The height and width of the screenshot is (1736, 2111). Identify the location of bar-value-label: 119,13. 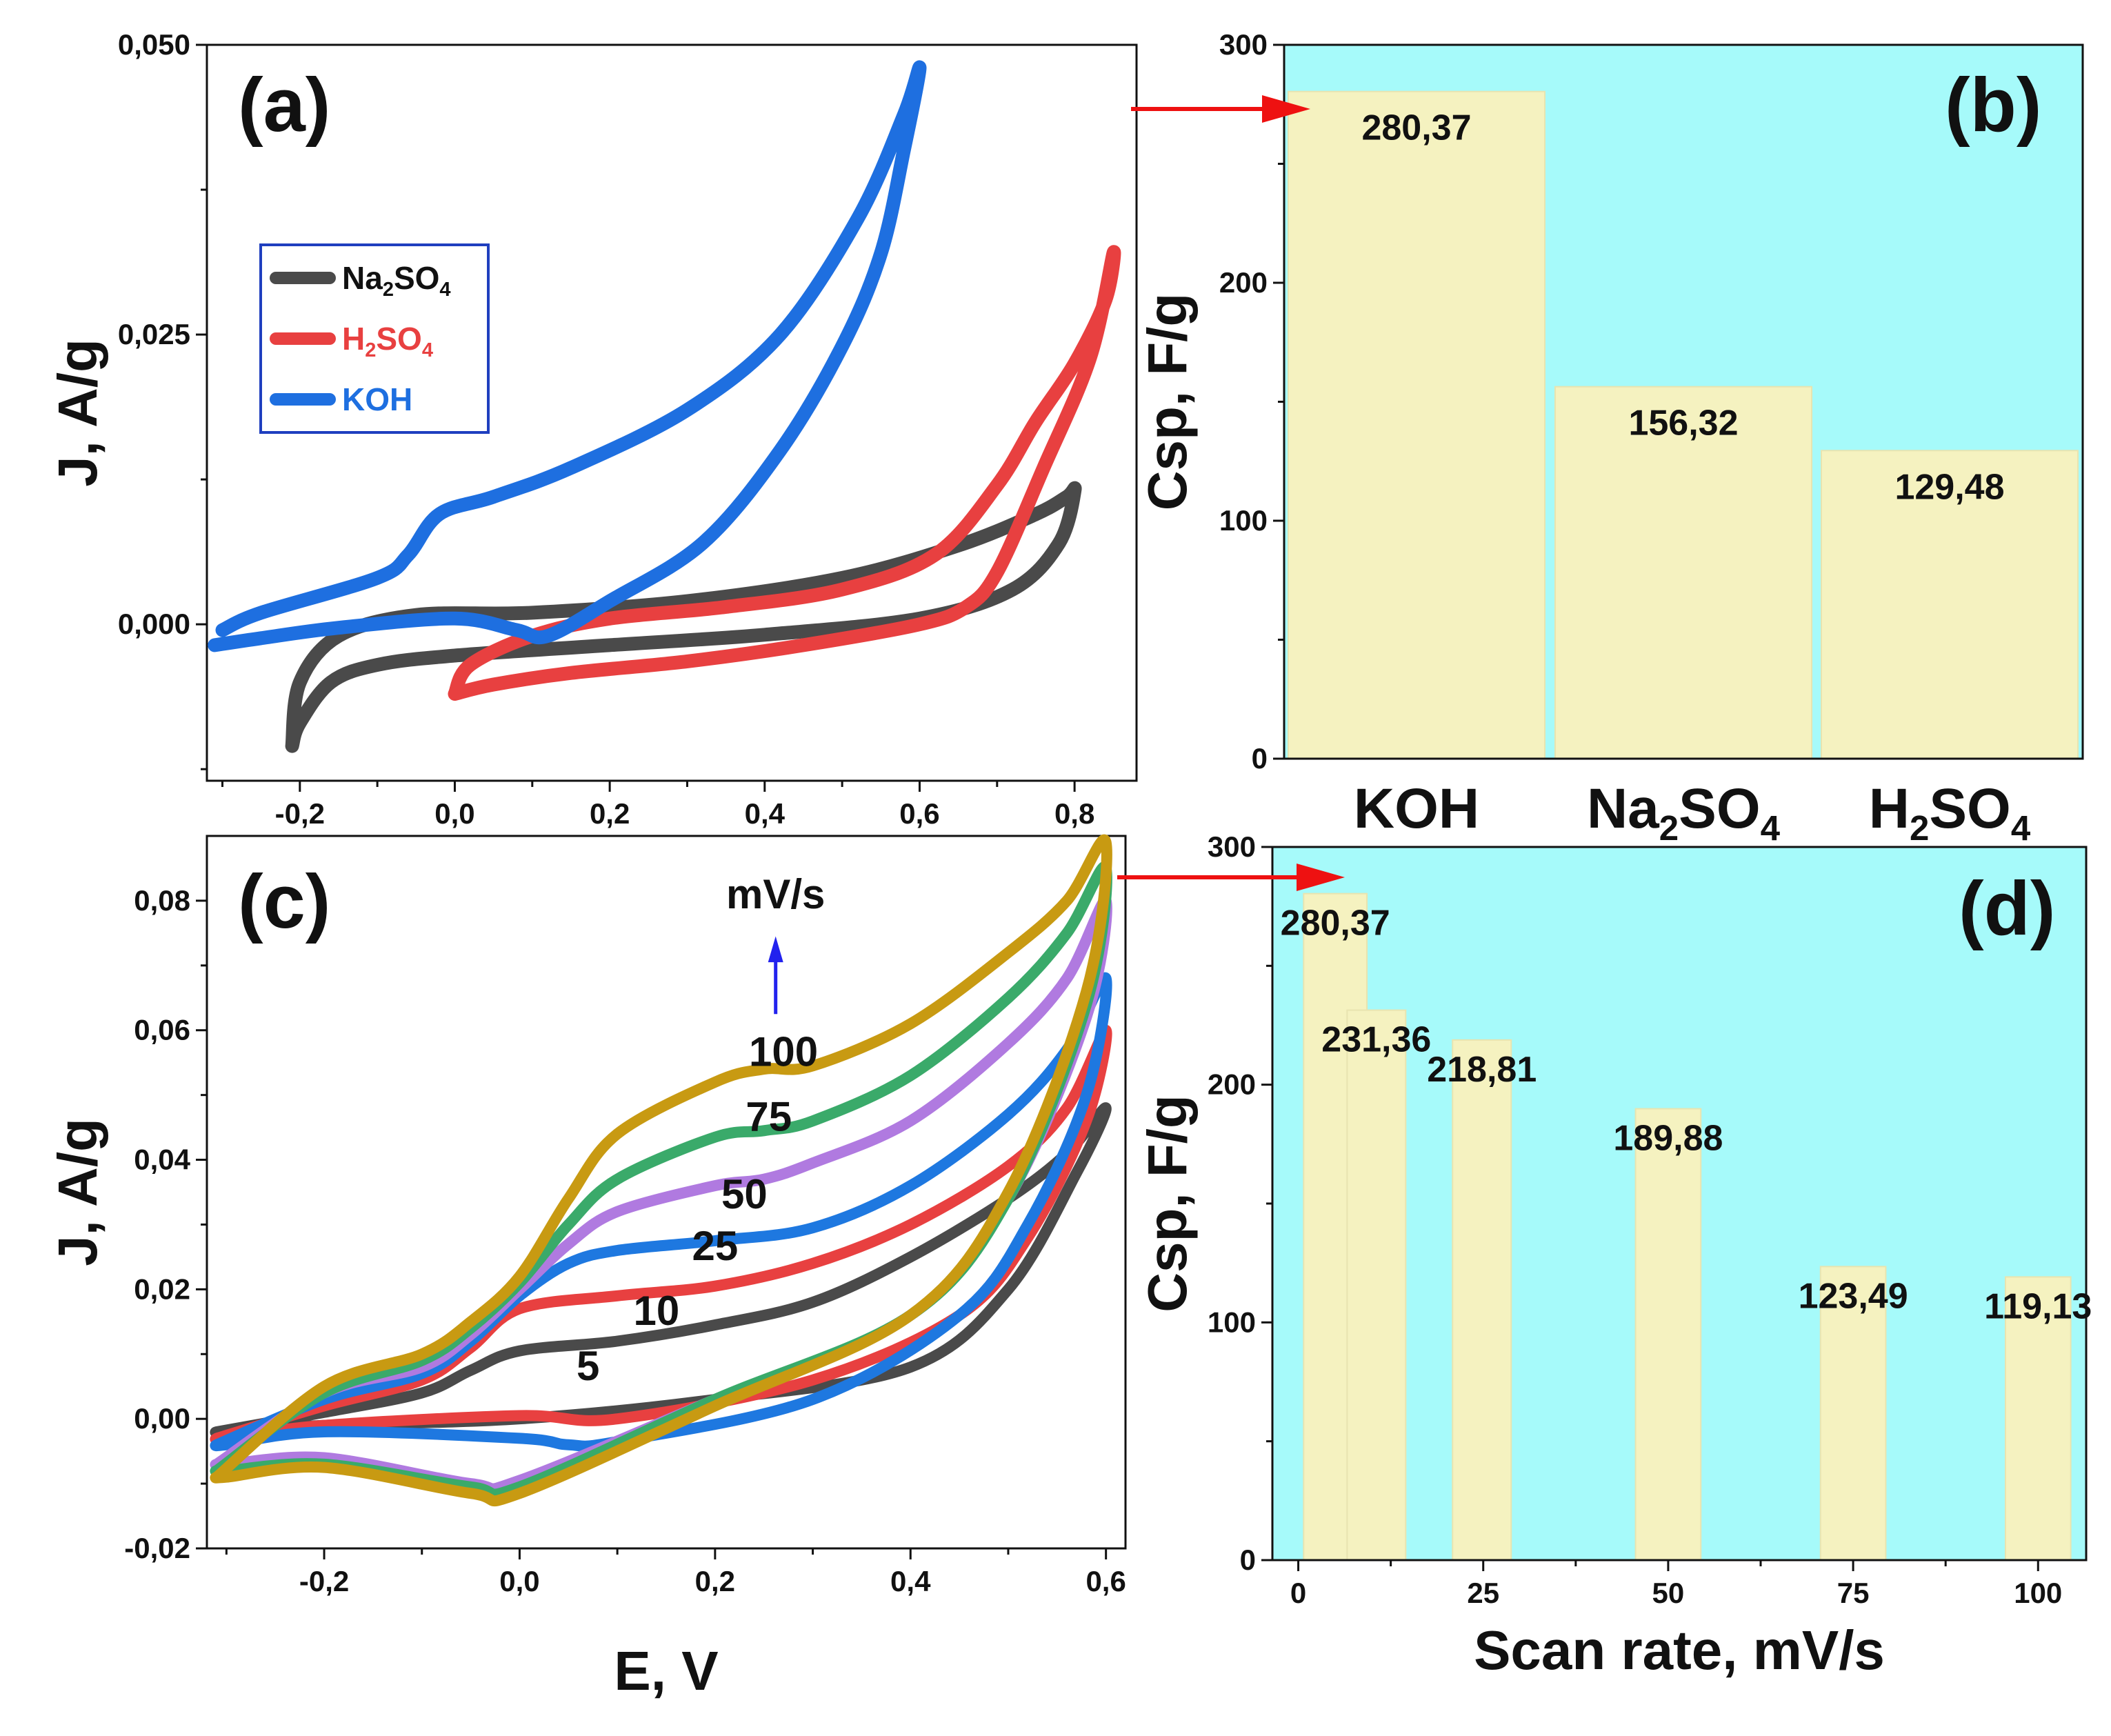
(2038, 1306).